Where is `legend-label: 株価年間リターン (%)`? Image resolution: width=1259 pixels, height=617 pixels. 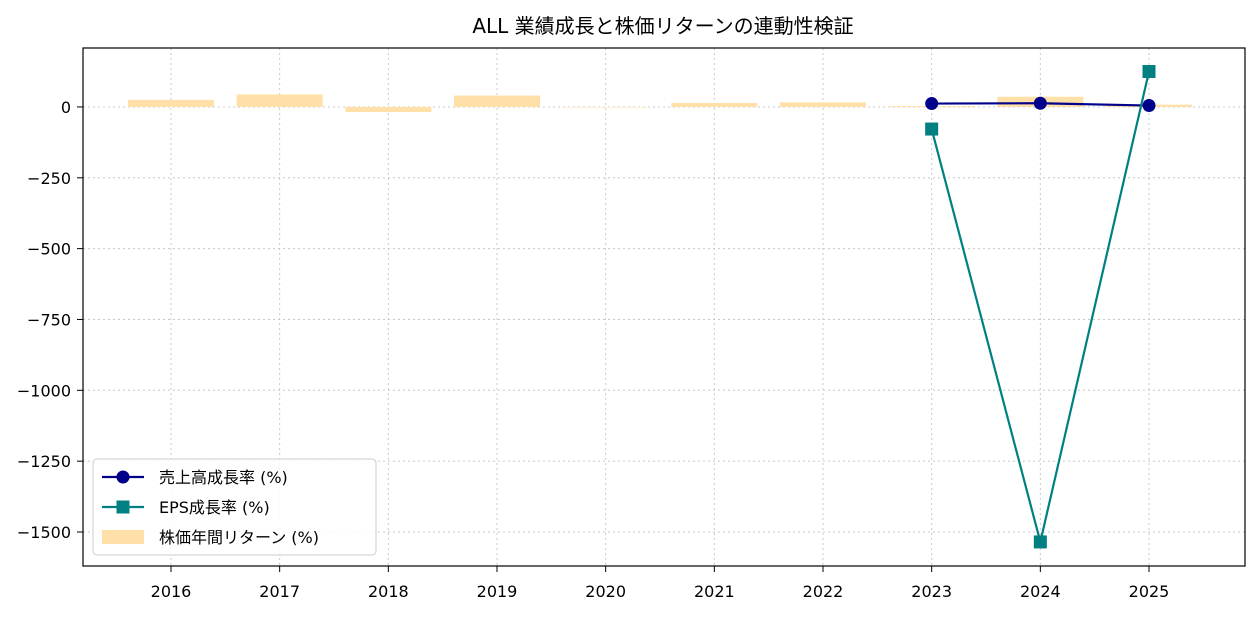
legend-label: 株価年間リターン (%) is located at coordinates (239, 537).